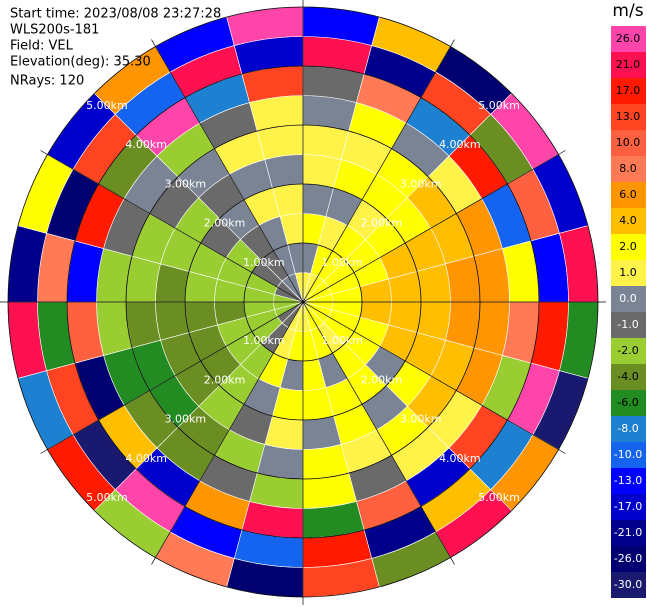 Image resolution: width=647 pixels, height=607 pixels. I want to click on range-ring, so click(303, 302).